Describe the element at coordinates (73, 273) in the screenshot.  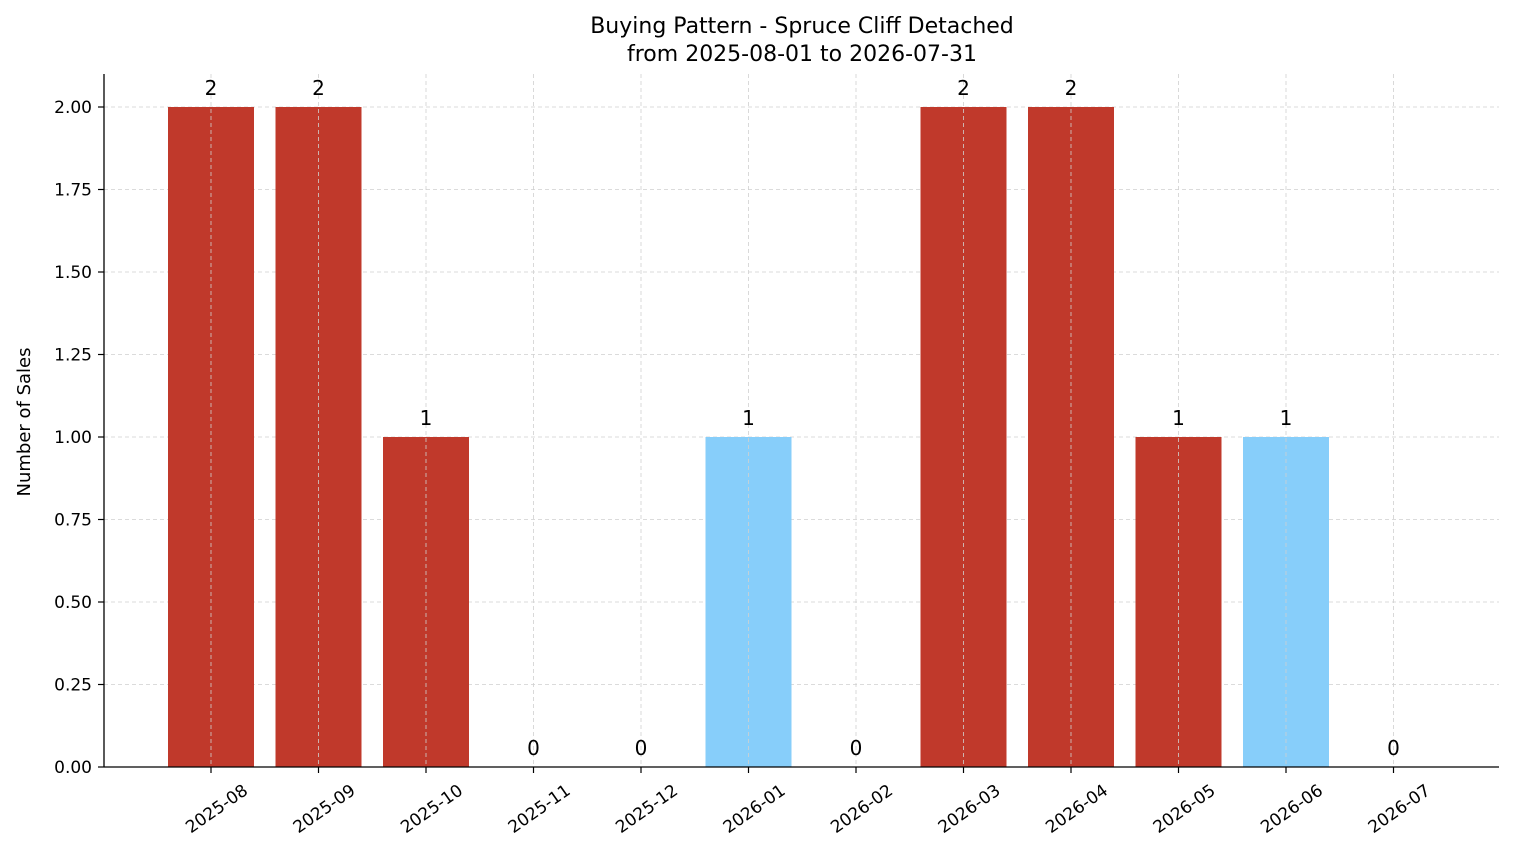
I see `y-tick-label: 1.50` at that location.